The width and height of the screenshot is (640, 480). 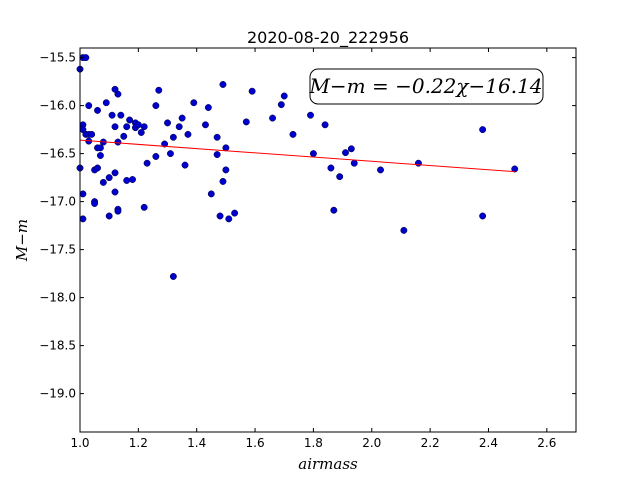 I want to click on y-axis-label: M−m, so click(x=22, y=240).